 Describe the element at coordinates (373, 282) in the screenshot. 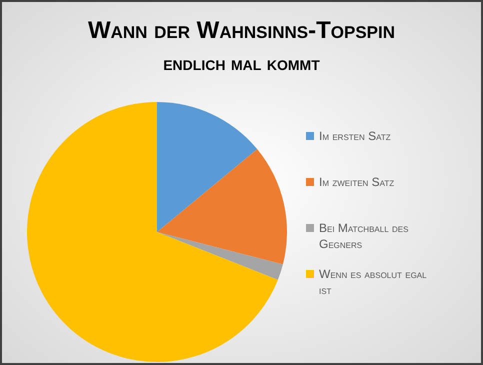

I see `legend-label: Wenn es absolut egal ist` at that location.